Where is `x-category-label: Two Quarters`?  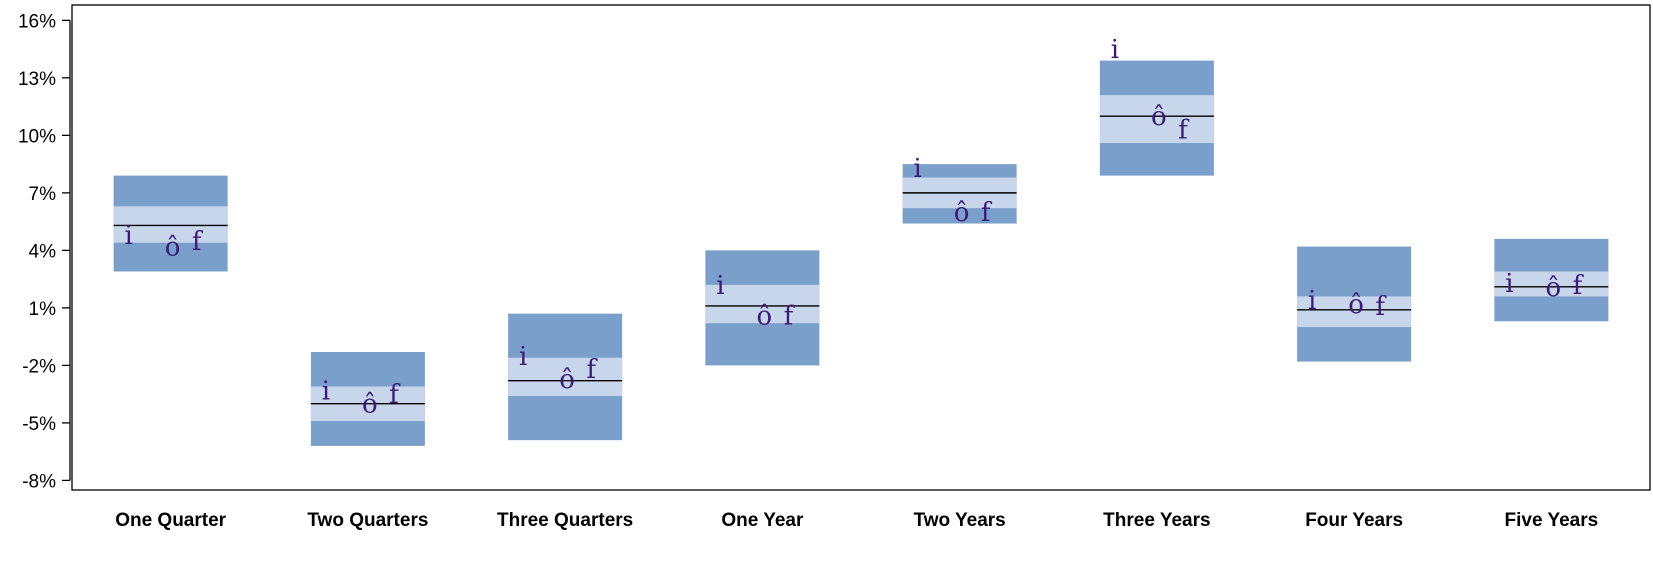
x-category-label: Two Quarters is located at coordinates (367, 520).